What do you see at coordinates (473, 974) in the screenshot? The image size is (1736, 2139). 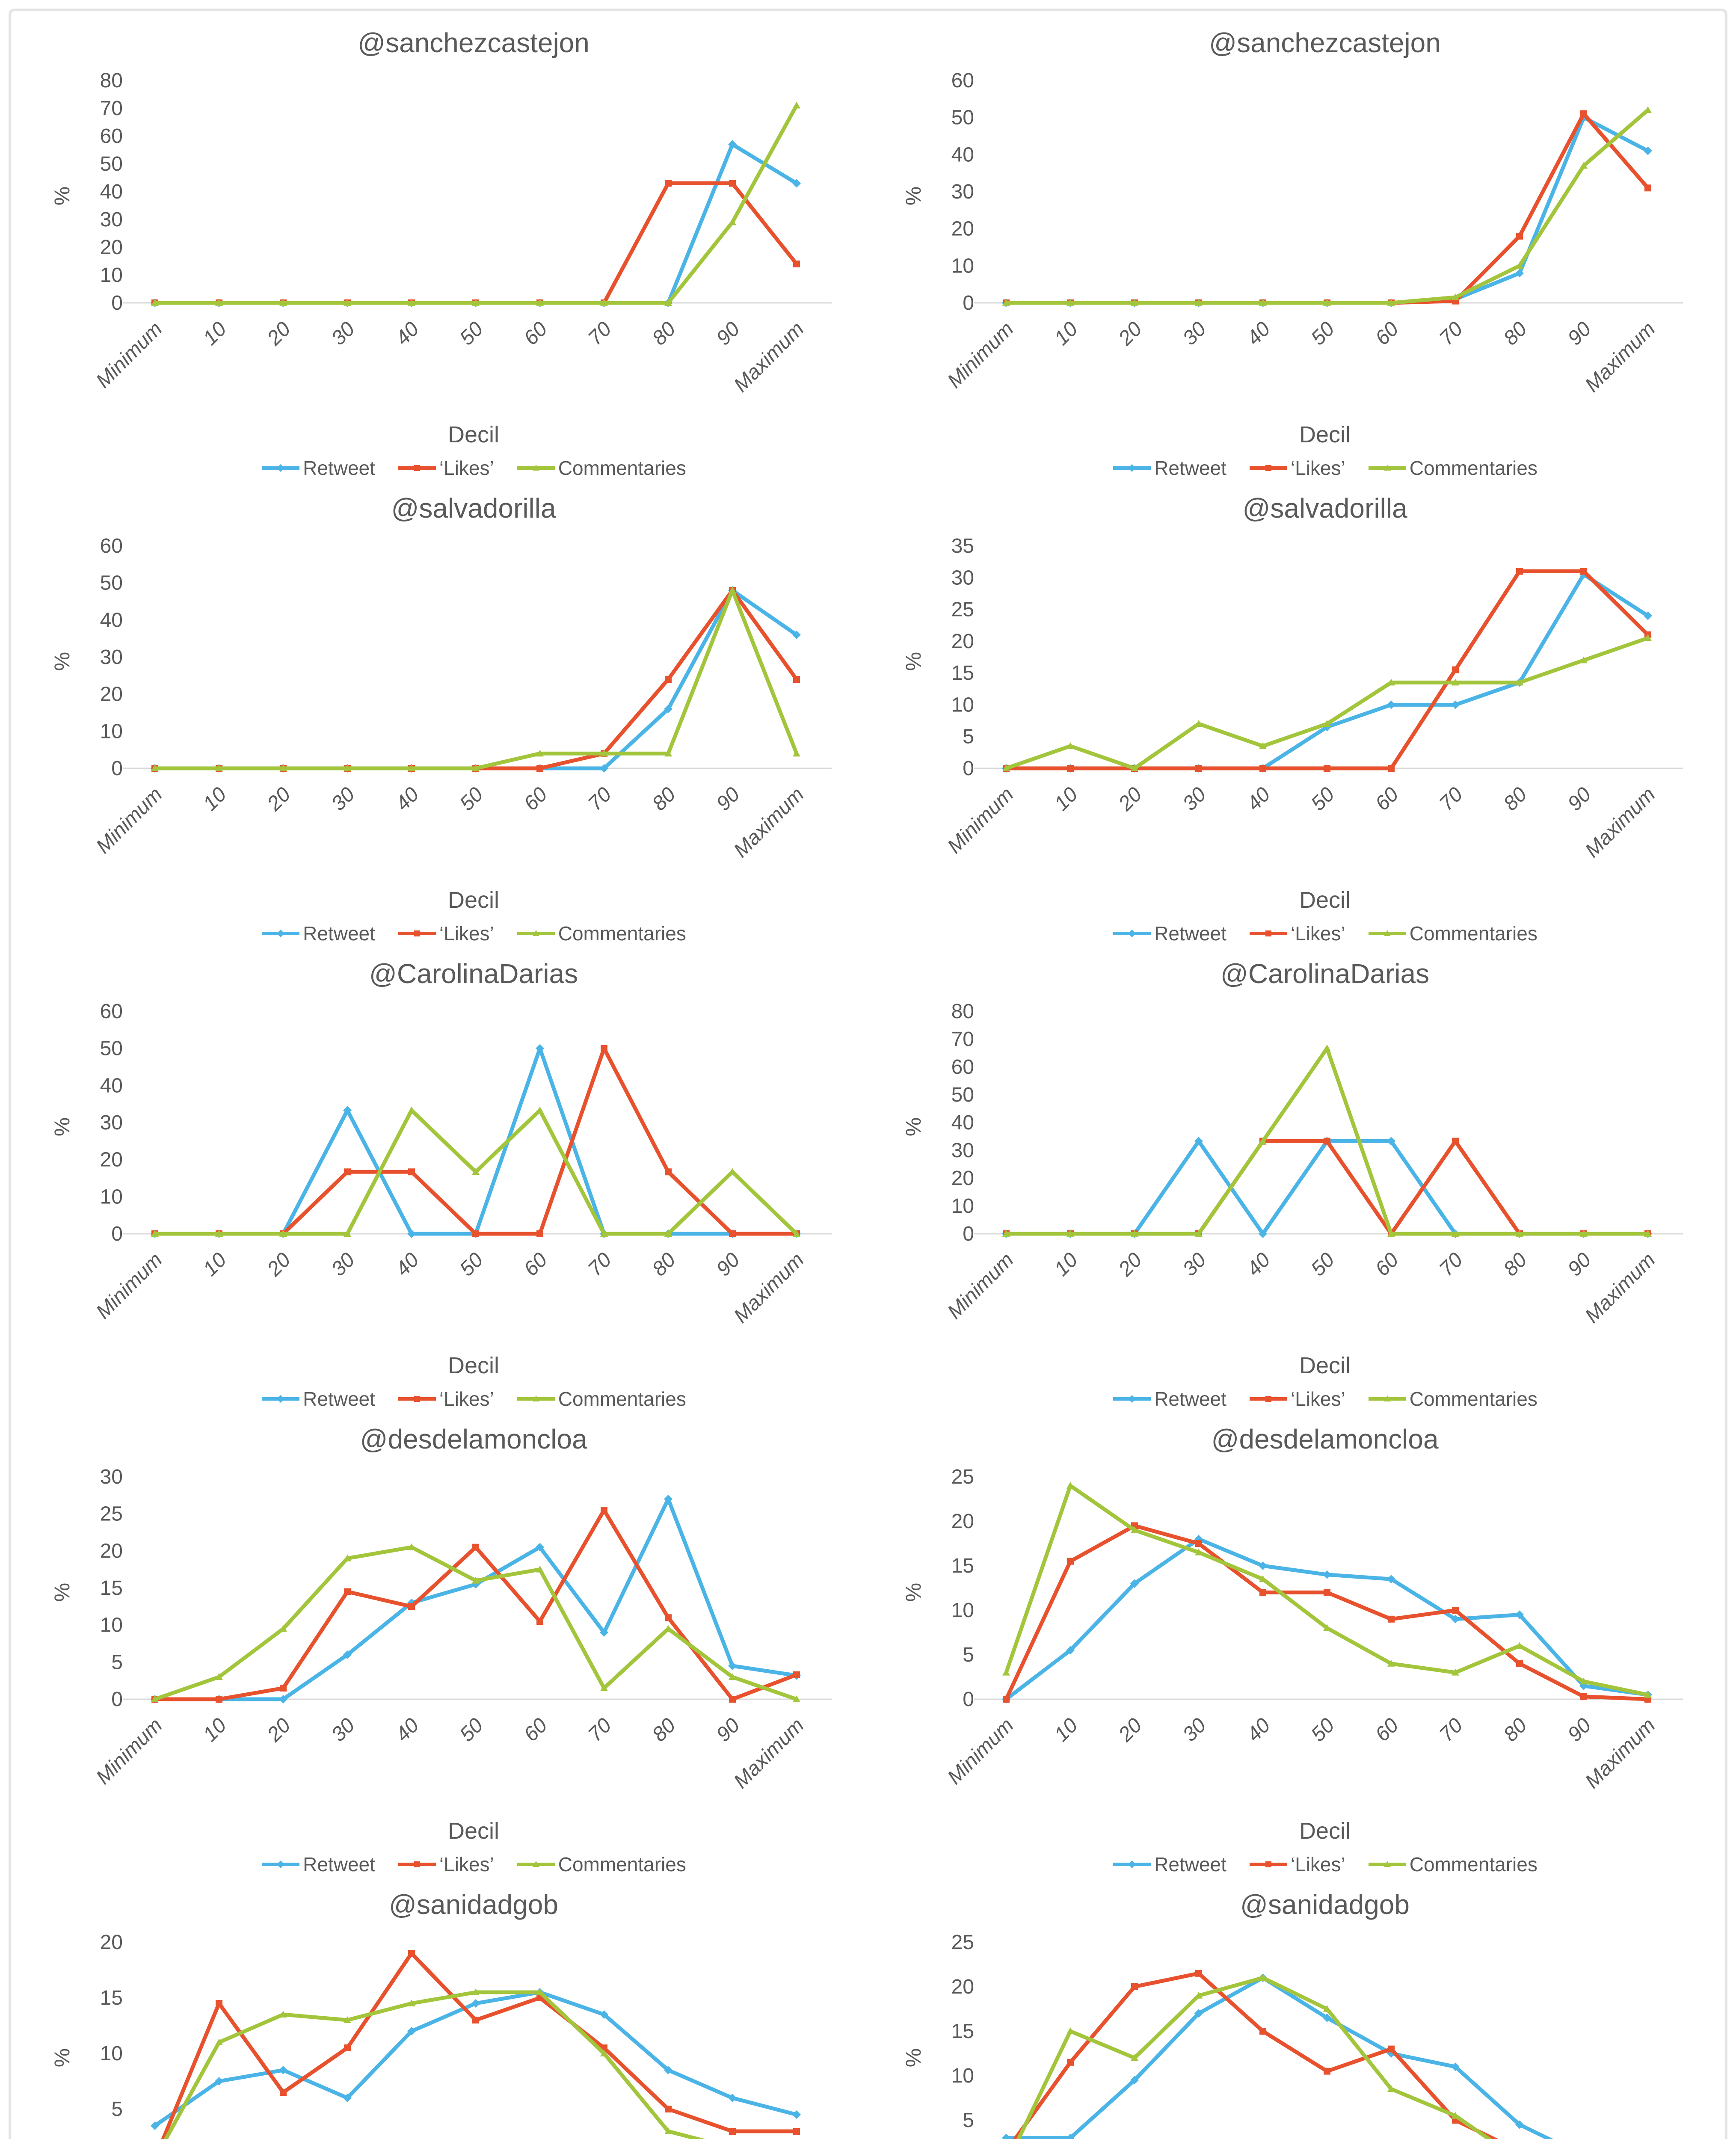 I see `chart-title: @CarolinaDarias` at bounding box center [473, 974].